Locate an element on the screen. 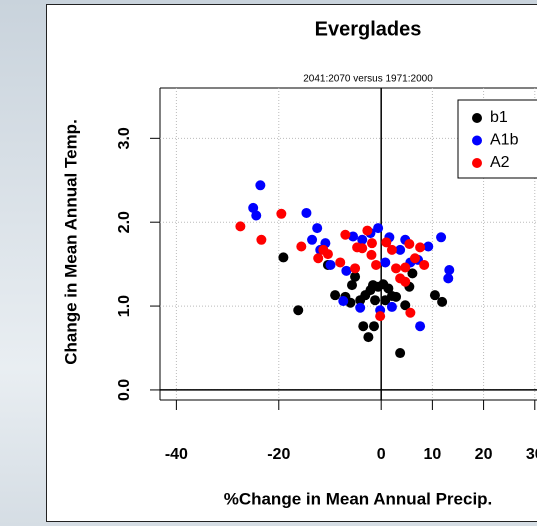  chart-title: Everglades is located at coordinates (368, 29).